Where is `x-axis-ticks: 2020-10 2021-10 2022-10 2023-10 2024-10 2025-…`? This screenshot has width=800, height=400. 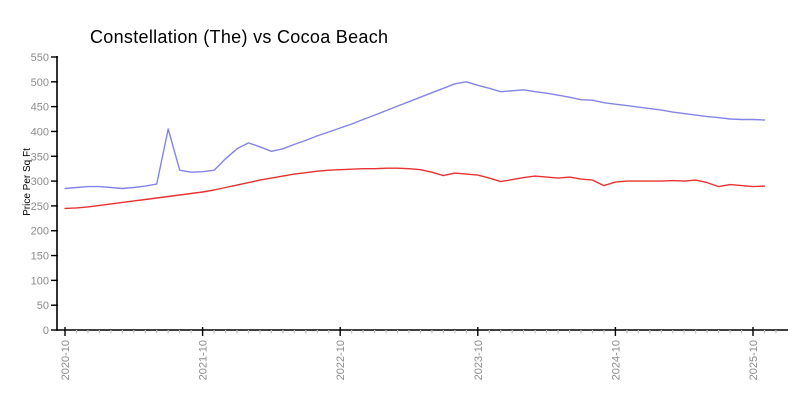 x-axis-ticks: 2020-10 2021-10 2022-10 2023-10 2024-10 2025-… is located at coordinates (418, 353).